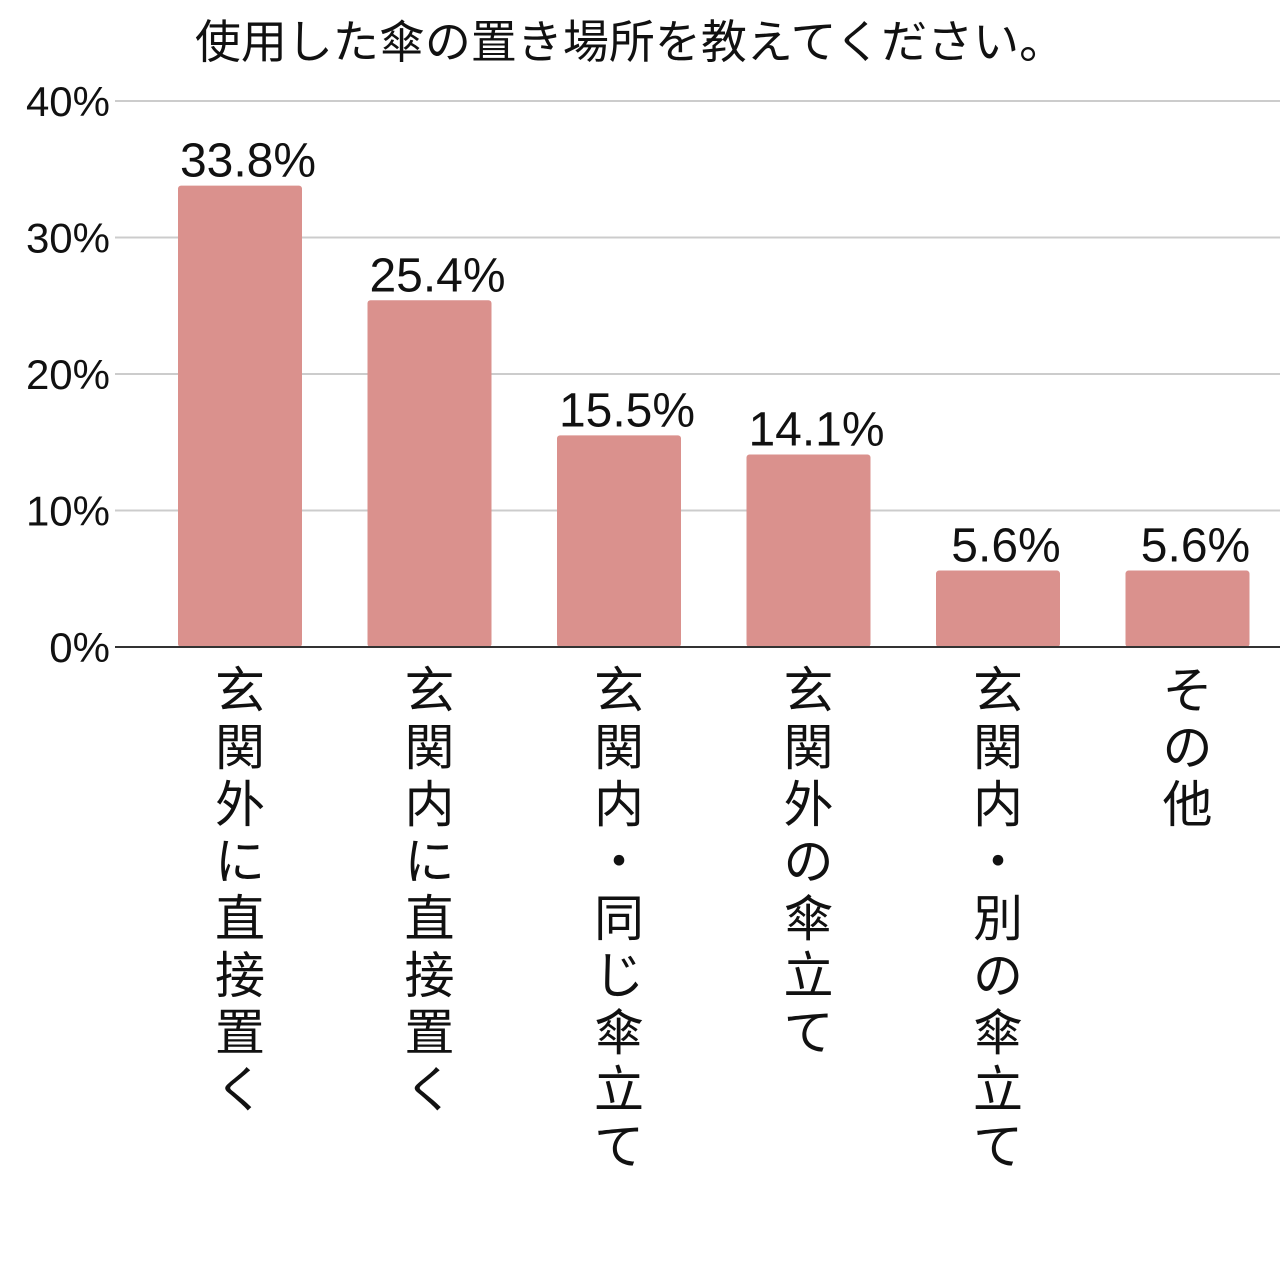 The height and width of the screenshot is (1280, 1280). I want to click on y-tick-label: 20%, so click(68, 374).